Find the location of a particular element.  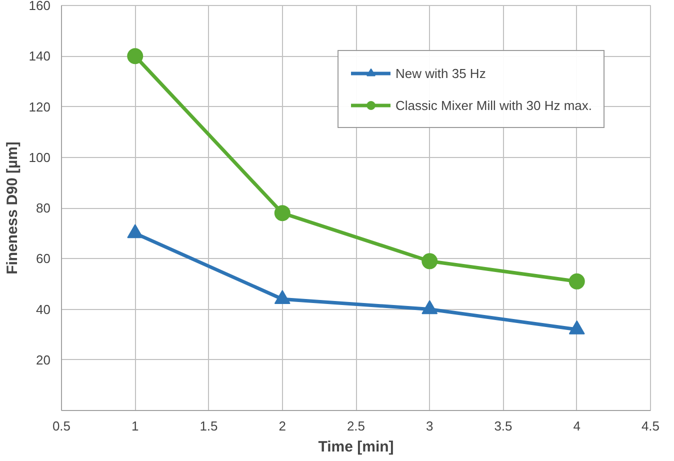

y-tick-label: 20 is located at coordinates (43, 360).